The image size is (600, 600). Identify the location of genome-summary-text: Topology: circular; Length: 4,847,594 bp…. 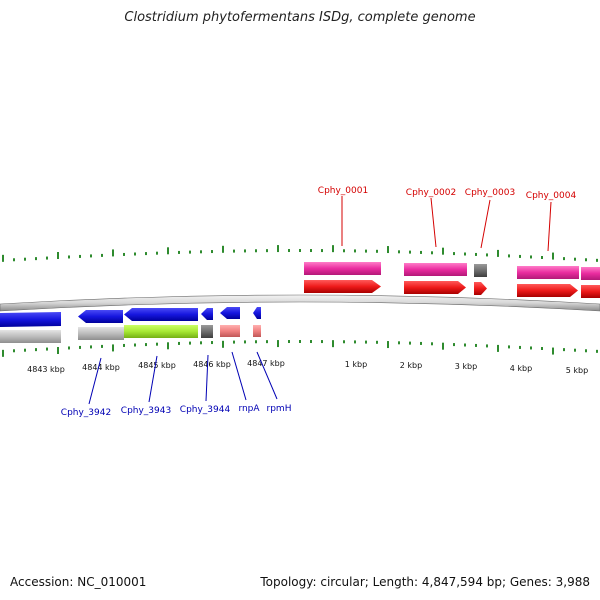
(425, 582).